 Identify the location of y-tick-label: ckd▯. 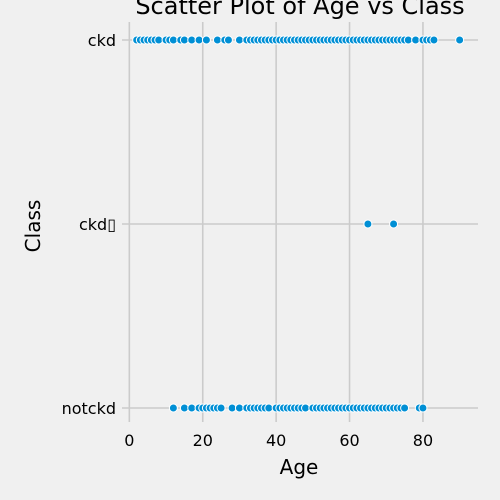
(97, 224).